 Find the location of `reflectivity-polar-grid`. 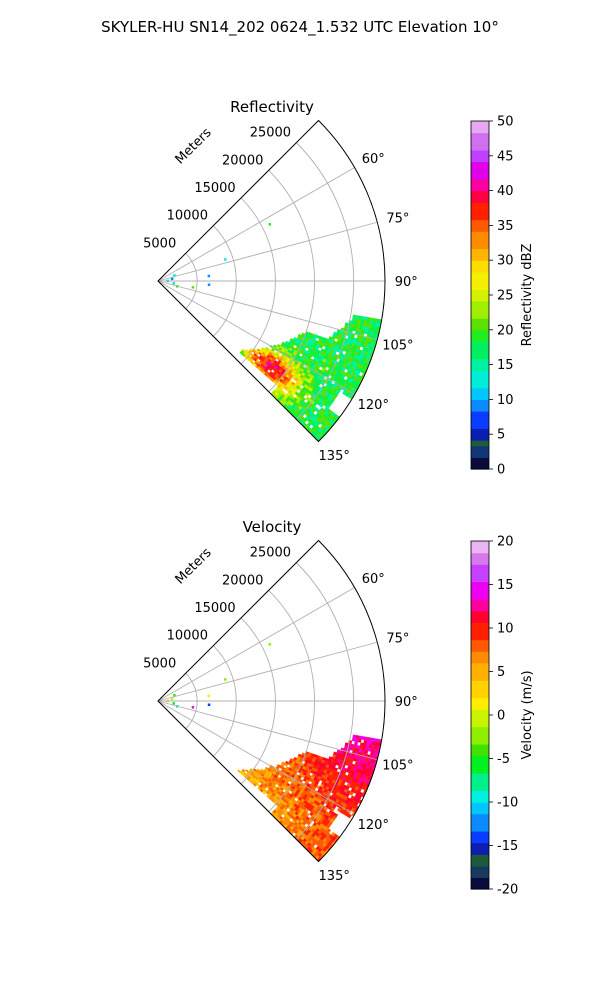

reflectivity-polar-grid is located at coordinates (271, 281).